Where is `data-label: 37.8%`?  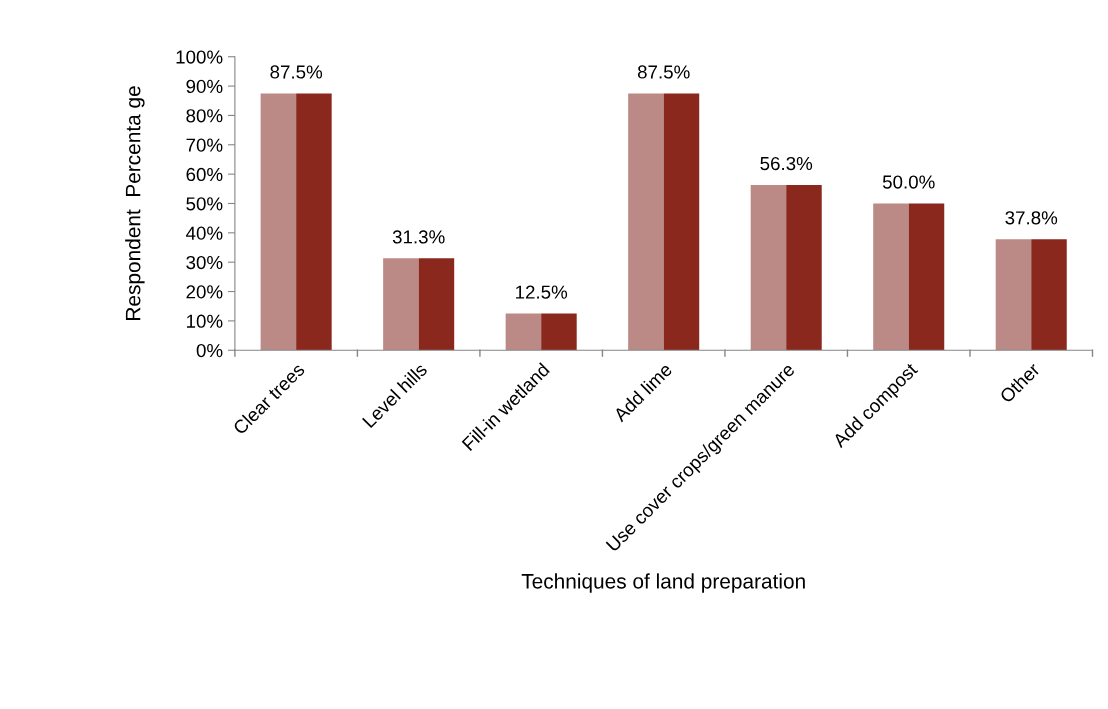
data-label: 37.8% is located at coordinates (1031, 218).